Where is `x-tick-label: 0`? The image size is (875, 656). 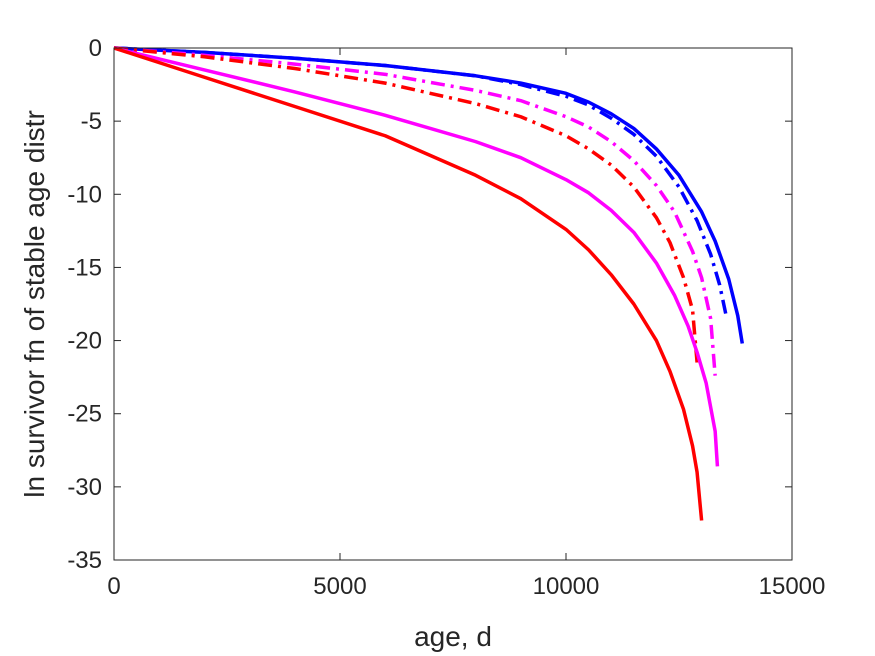
x-tick-label: 0 is located at coordinates (113, 586).